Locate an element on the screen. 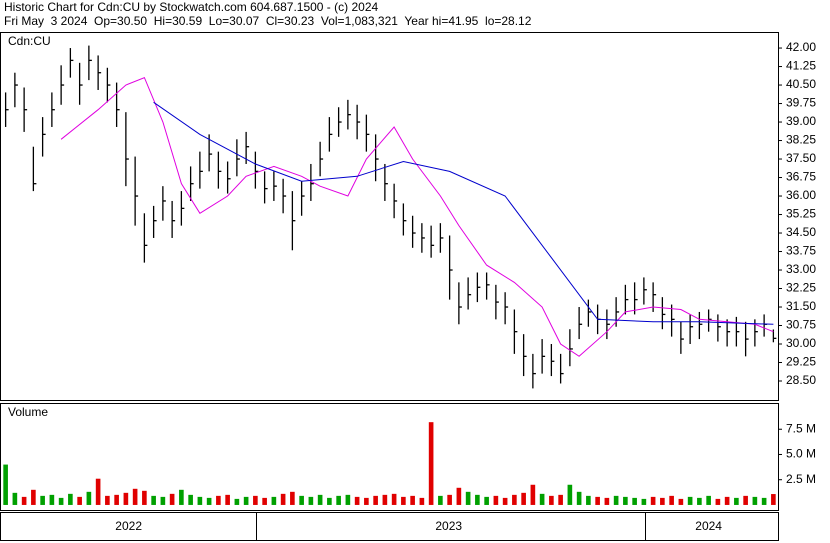  panel-label: Volume is located at coordinates (28, 412).